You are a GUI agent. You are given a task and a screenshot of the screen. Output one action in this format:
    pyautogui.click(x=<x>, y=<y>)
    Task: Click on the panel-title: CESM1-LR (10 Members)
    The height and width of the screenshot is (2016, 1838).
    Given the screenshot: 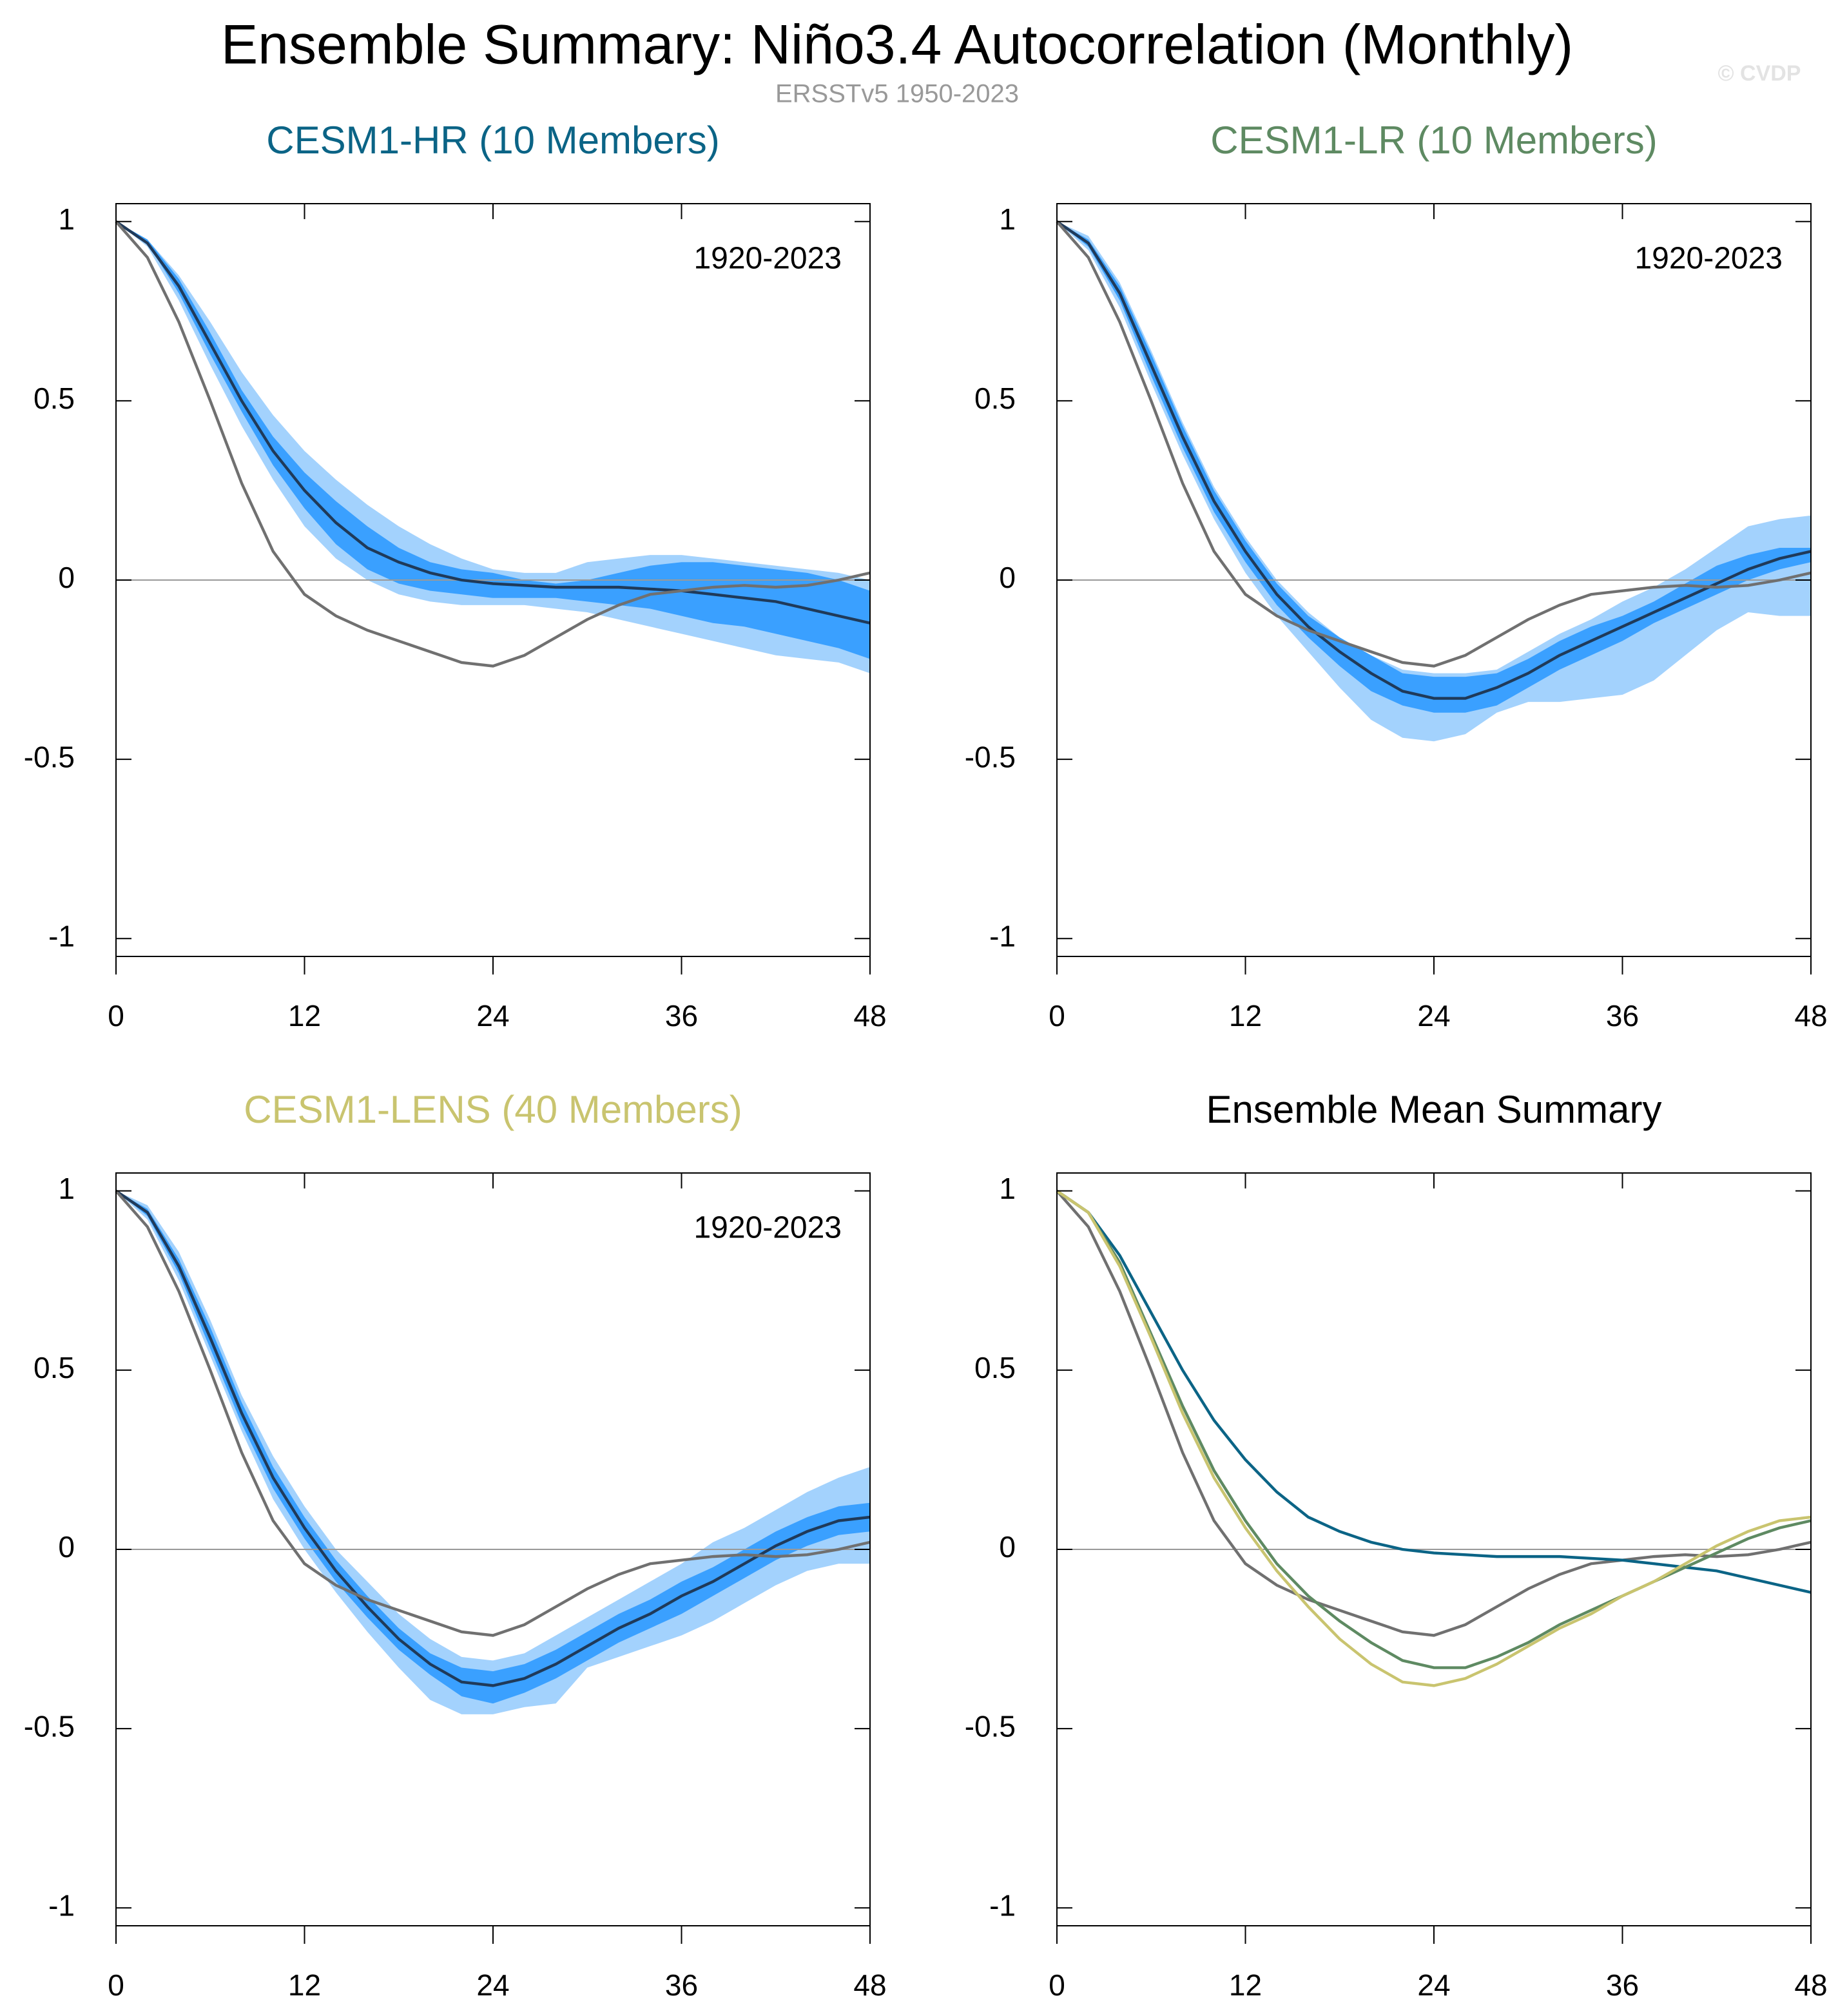 What is the action you would take?
    pyautogui.click(x=1434, y=140)
    